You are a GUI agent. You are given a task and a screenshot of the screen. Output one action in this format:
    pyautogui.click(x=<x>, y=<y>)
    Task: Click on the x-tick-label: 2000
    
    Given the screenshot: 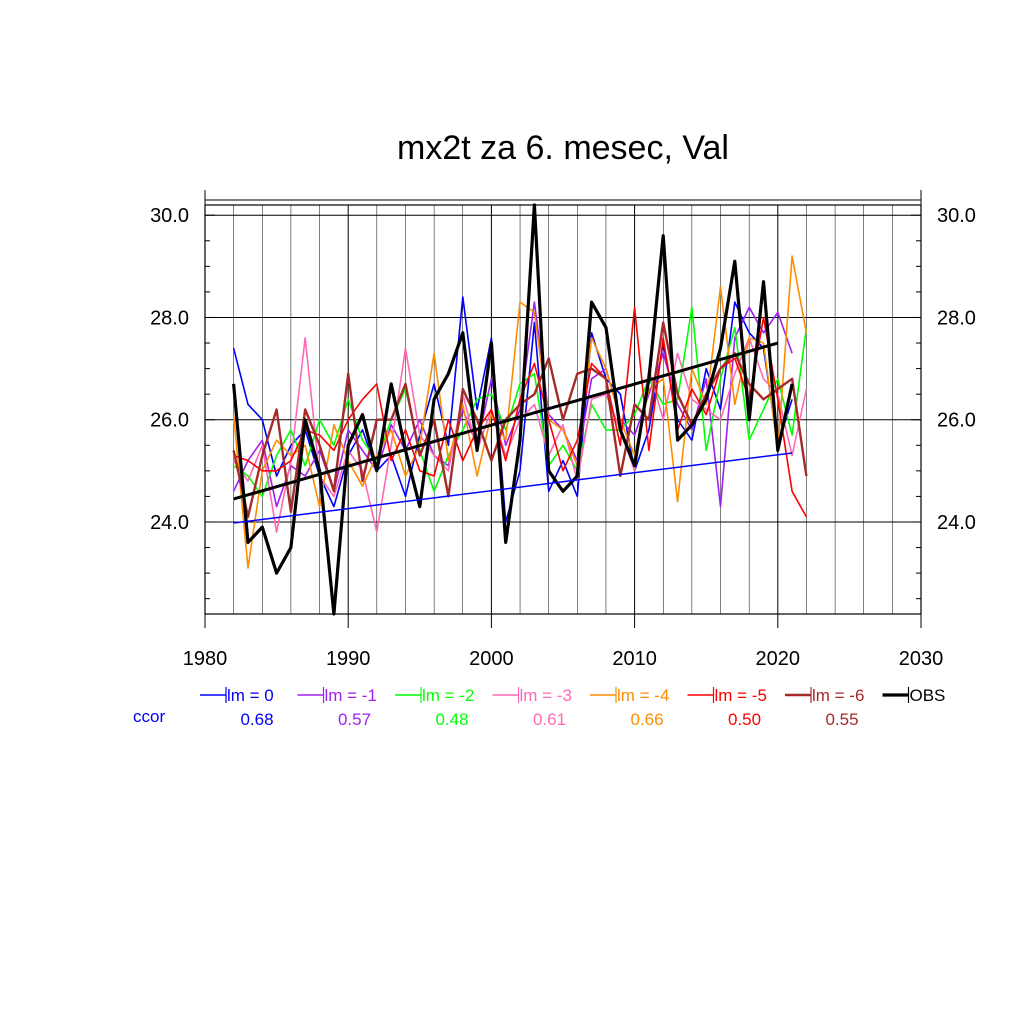 What is the action you would take?
    pyautogui.click(x=491, y=659)
    